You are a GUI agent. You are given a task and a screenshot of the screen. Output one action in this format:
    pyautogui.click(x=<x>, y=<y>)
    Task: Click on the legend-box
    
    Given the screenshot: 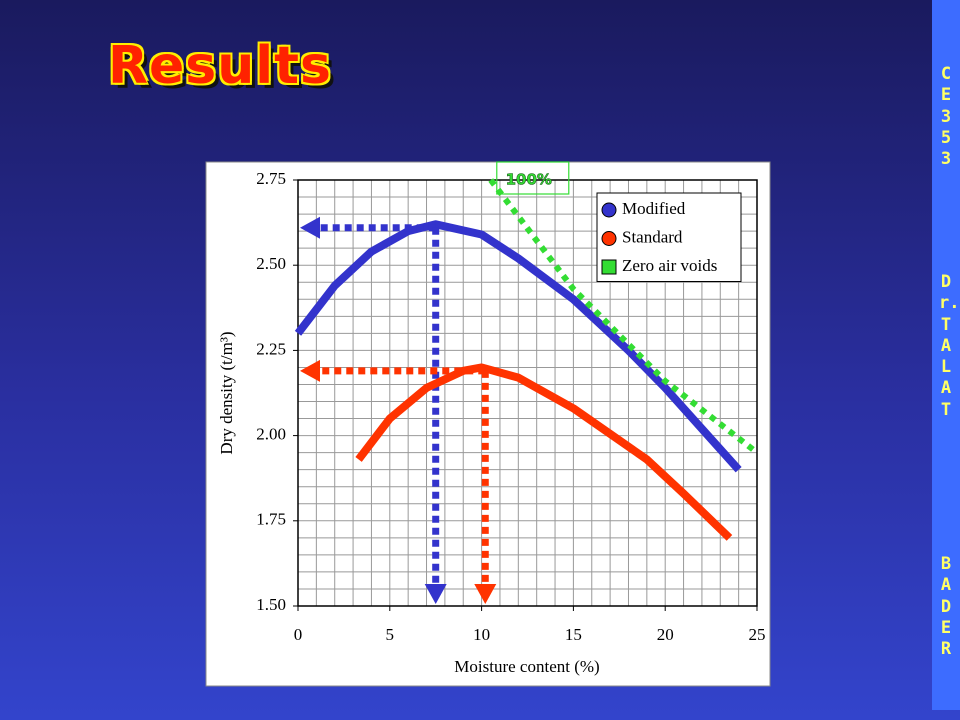 What is the action you would take?
    pyautogui.click(x=669, y=237)
    